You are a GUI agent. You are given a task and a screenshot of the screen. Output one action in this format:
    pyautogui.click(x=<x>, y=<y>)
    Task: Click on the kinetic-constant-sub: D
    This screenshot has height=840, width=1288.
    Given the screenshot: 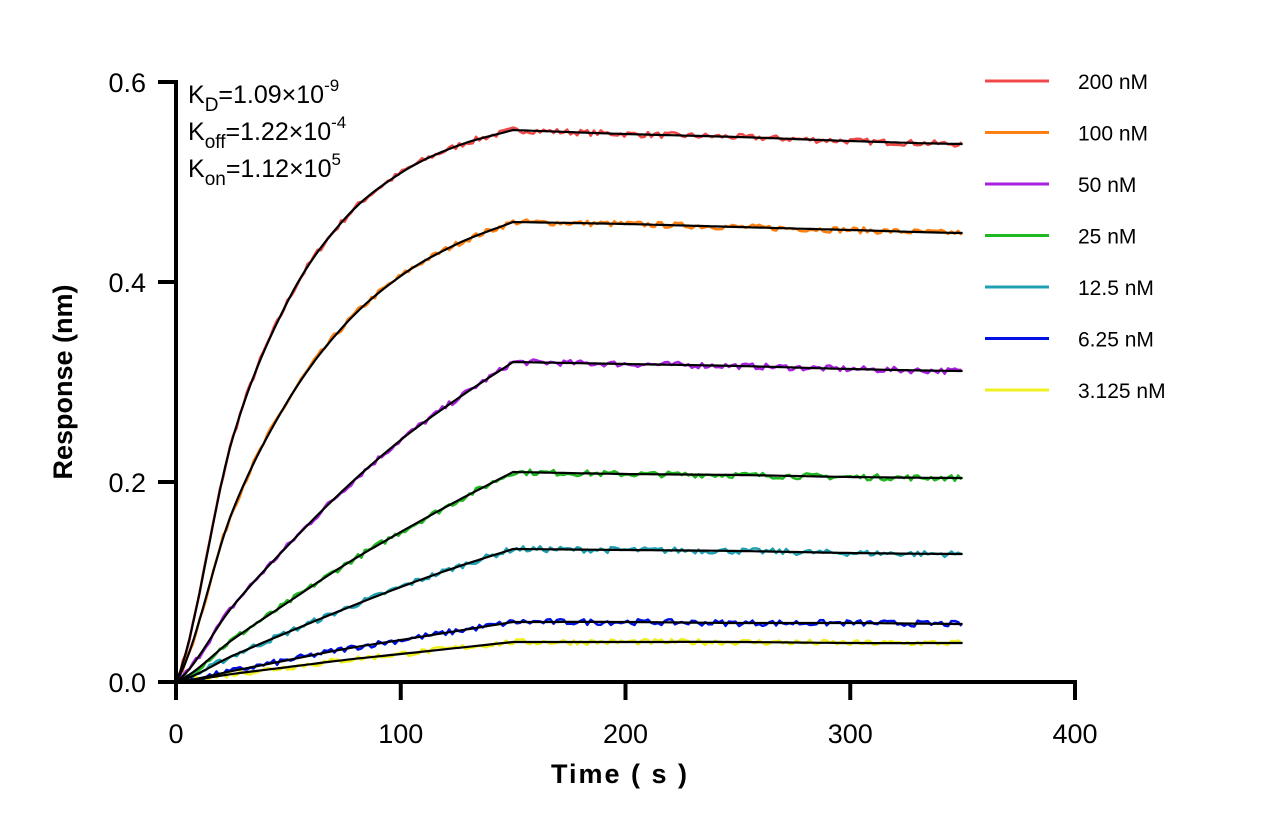 What is the action you would take?
    pyautogui.click(x=212, y=105)
    